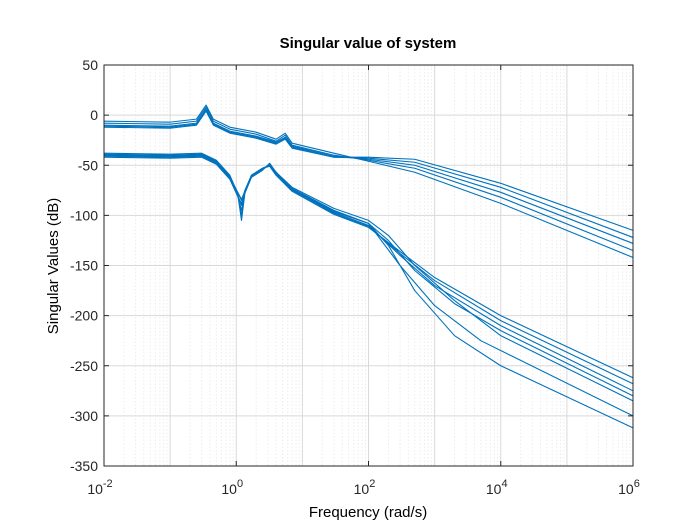 The width and height of the screenshot is (700, 530). Describe the element at coordinates (84, 466) in the screenshot. I see `y-tick-label: -350` at that location.